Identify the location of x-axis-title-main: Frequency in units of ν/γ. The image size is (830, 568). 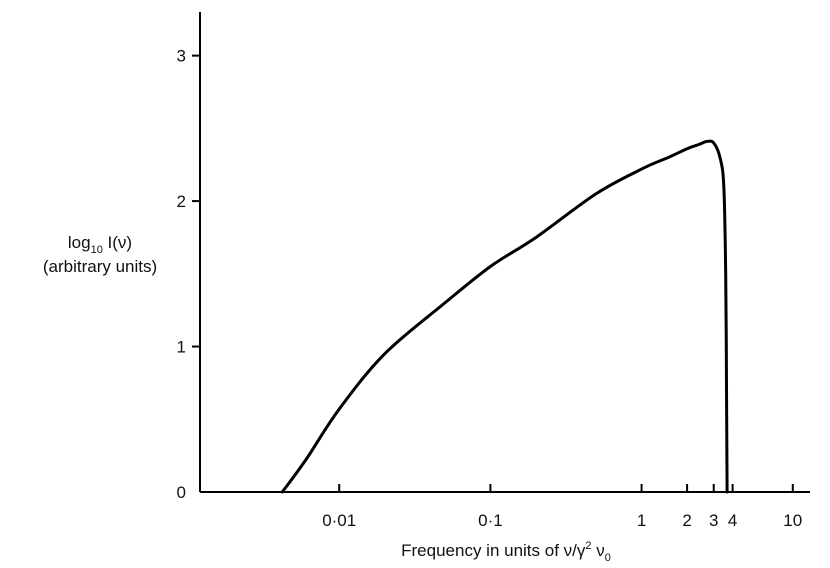
(493, 550).